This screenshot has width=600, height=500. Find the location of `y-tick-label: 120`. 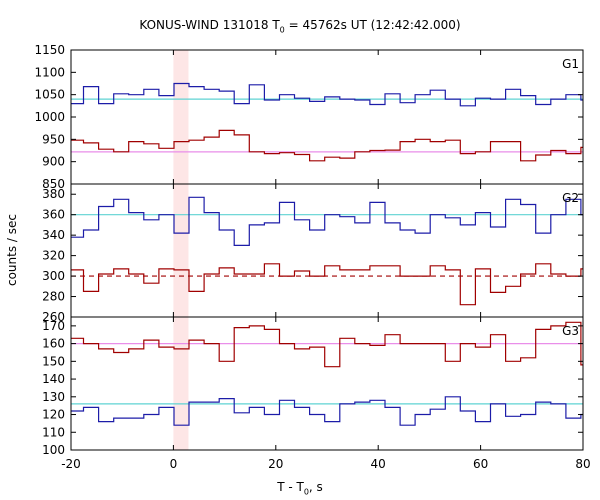

y-tick-label: 120 is located at coordinates (53, 415).